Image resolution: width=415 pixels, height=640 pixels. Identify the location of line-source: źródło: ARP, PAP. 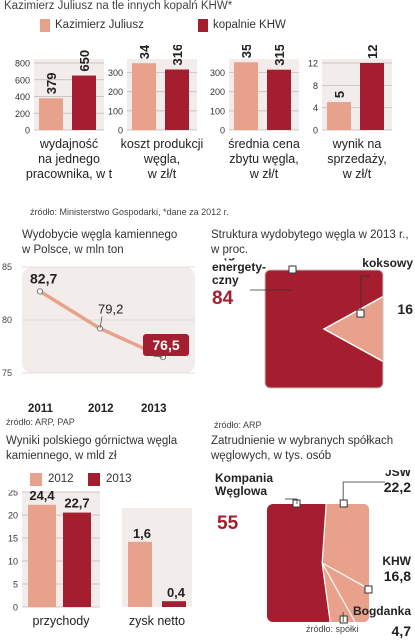
(40, 422).